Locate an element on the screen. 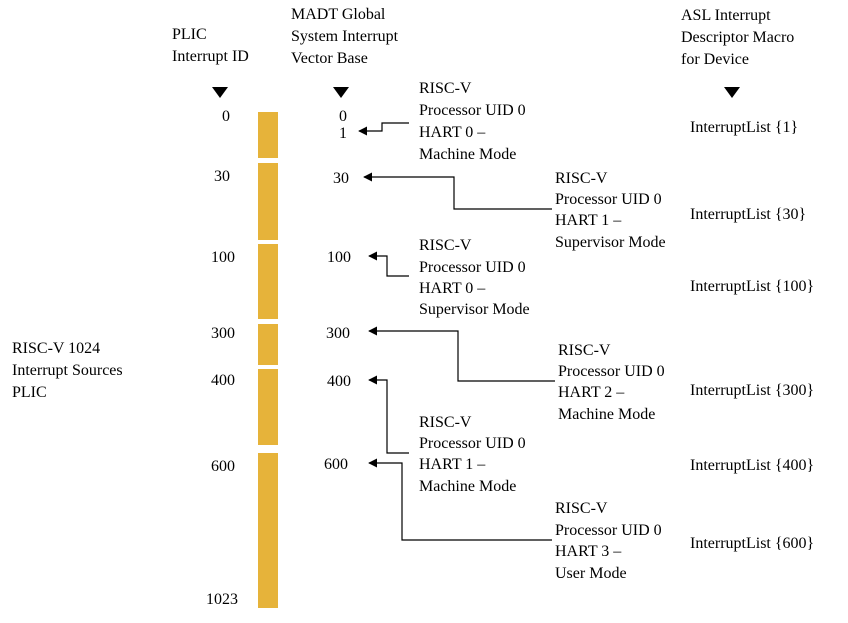  interrupt-list-entry: InterruptList {600} is located at coordinates (752, 543).